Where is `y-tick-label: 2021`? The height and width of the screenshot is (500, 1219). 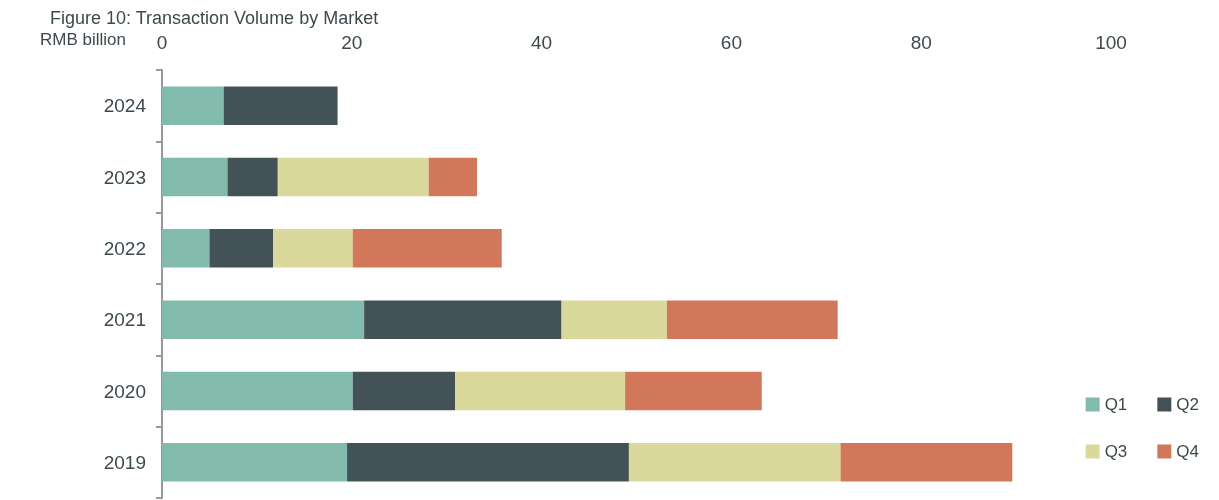 y-tick-label: 2021 is located at coordinates (124, 320).